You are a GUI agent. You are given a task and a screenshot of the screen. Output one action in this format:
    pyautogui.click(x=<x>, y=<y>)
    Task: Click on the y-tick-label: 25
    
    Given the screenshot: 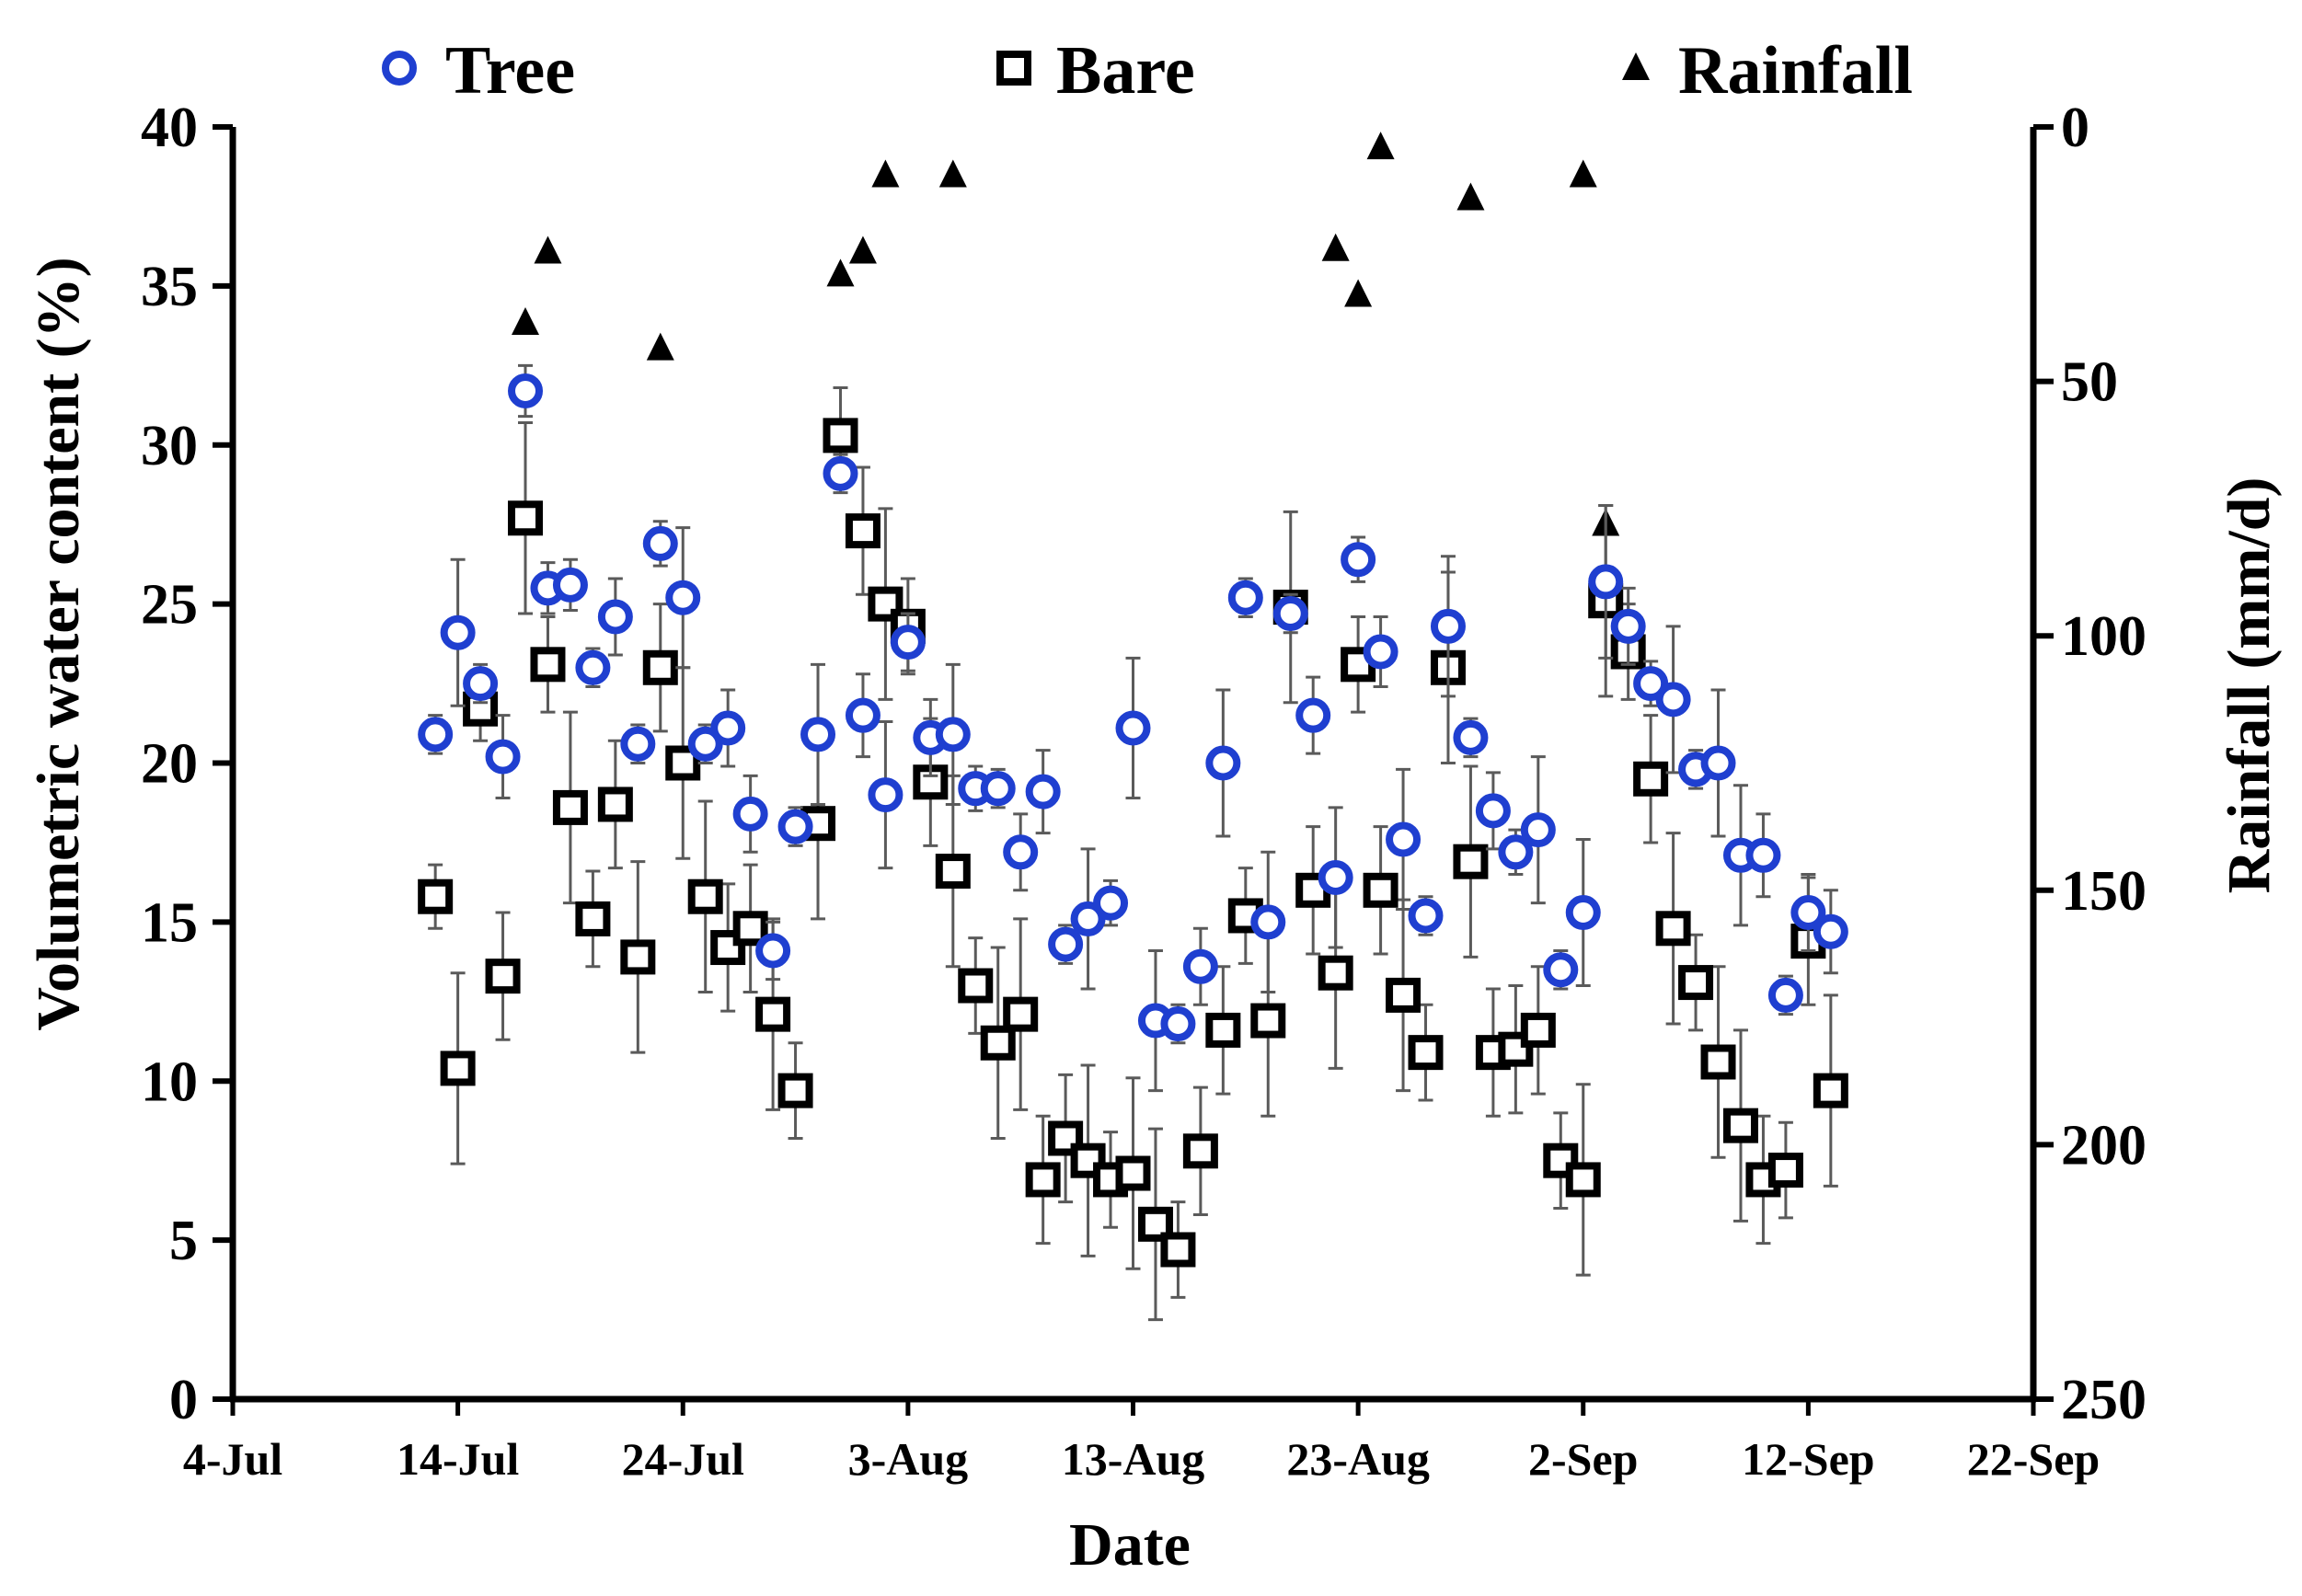 What is the action you would take?
    pyautogui.click(x=169, y=605)
    